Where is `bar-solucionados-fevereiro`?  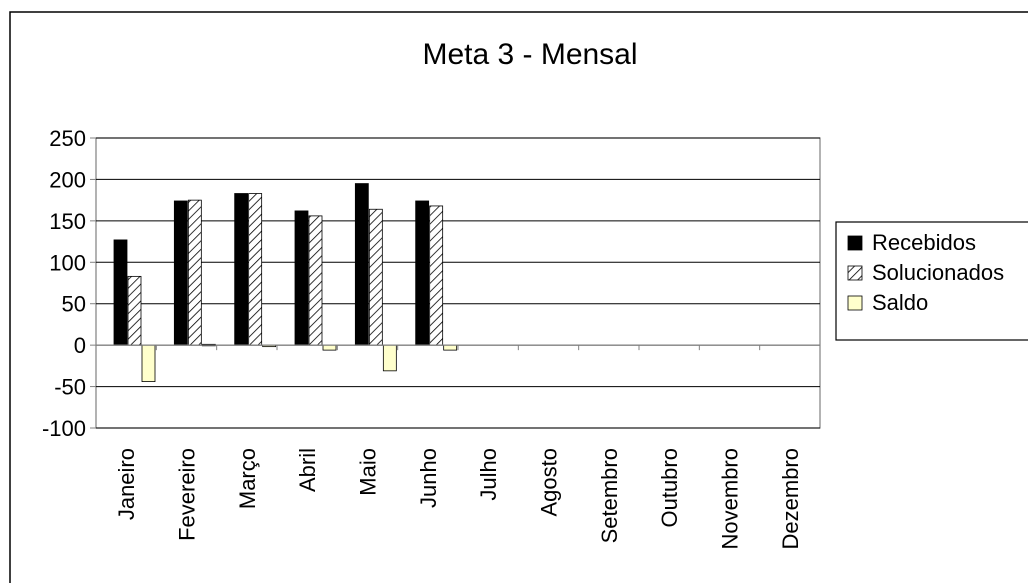
bar-solucionados-fevereiro is located at coordinates (194, 272).